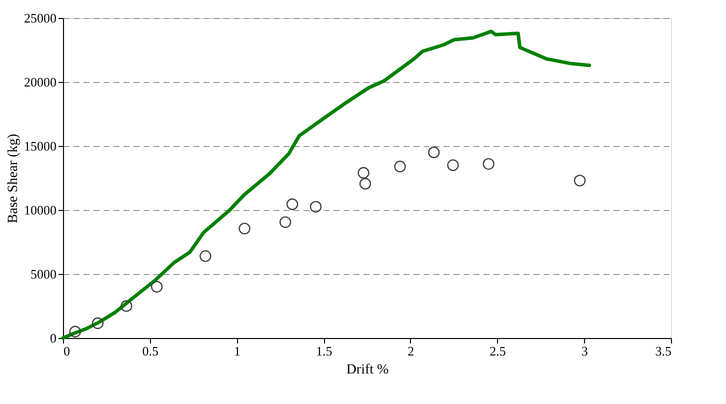 The width and height of the screenshot is (726, 404). I want to click on x-tick-label: 3.5, so click(663, 351).